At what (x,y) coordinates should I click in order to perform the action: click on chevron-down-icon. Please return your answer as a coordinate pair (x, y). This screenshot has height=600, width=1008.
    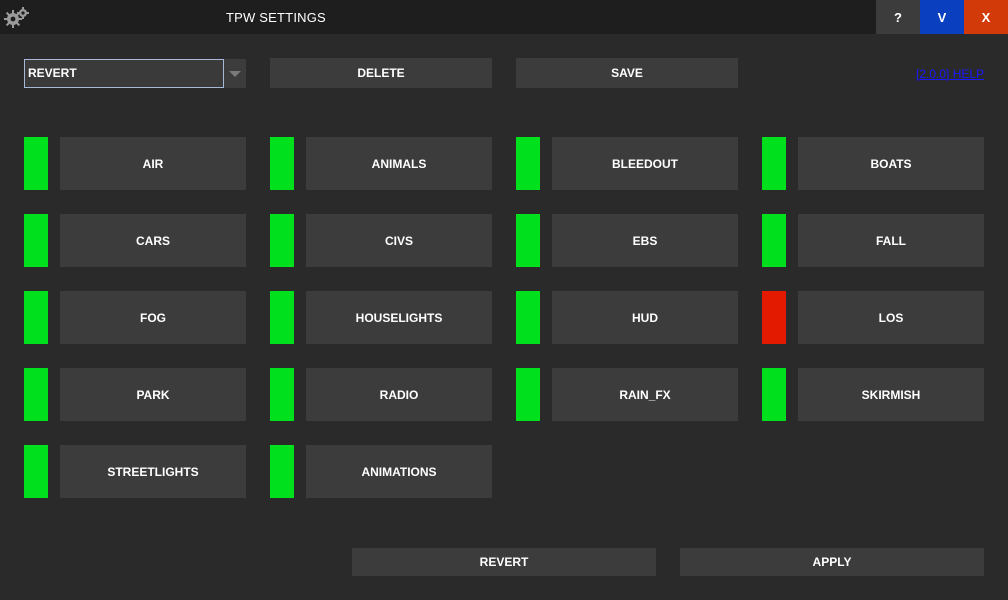
    Looking at the image, I should click on (235, 73).